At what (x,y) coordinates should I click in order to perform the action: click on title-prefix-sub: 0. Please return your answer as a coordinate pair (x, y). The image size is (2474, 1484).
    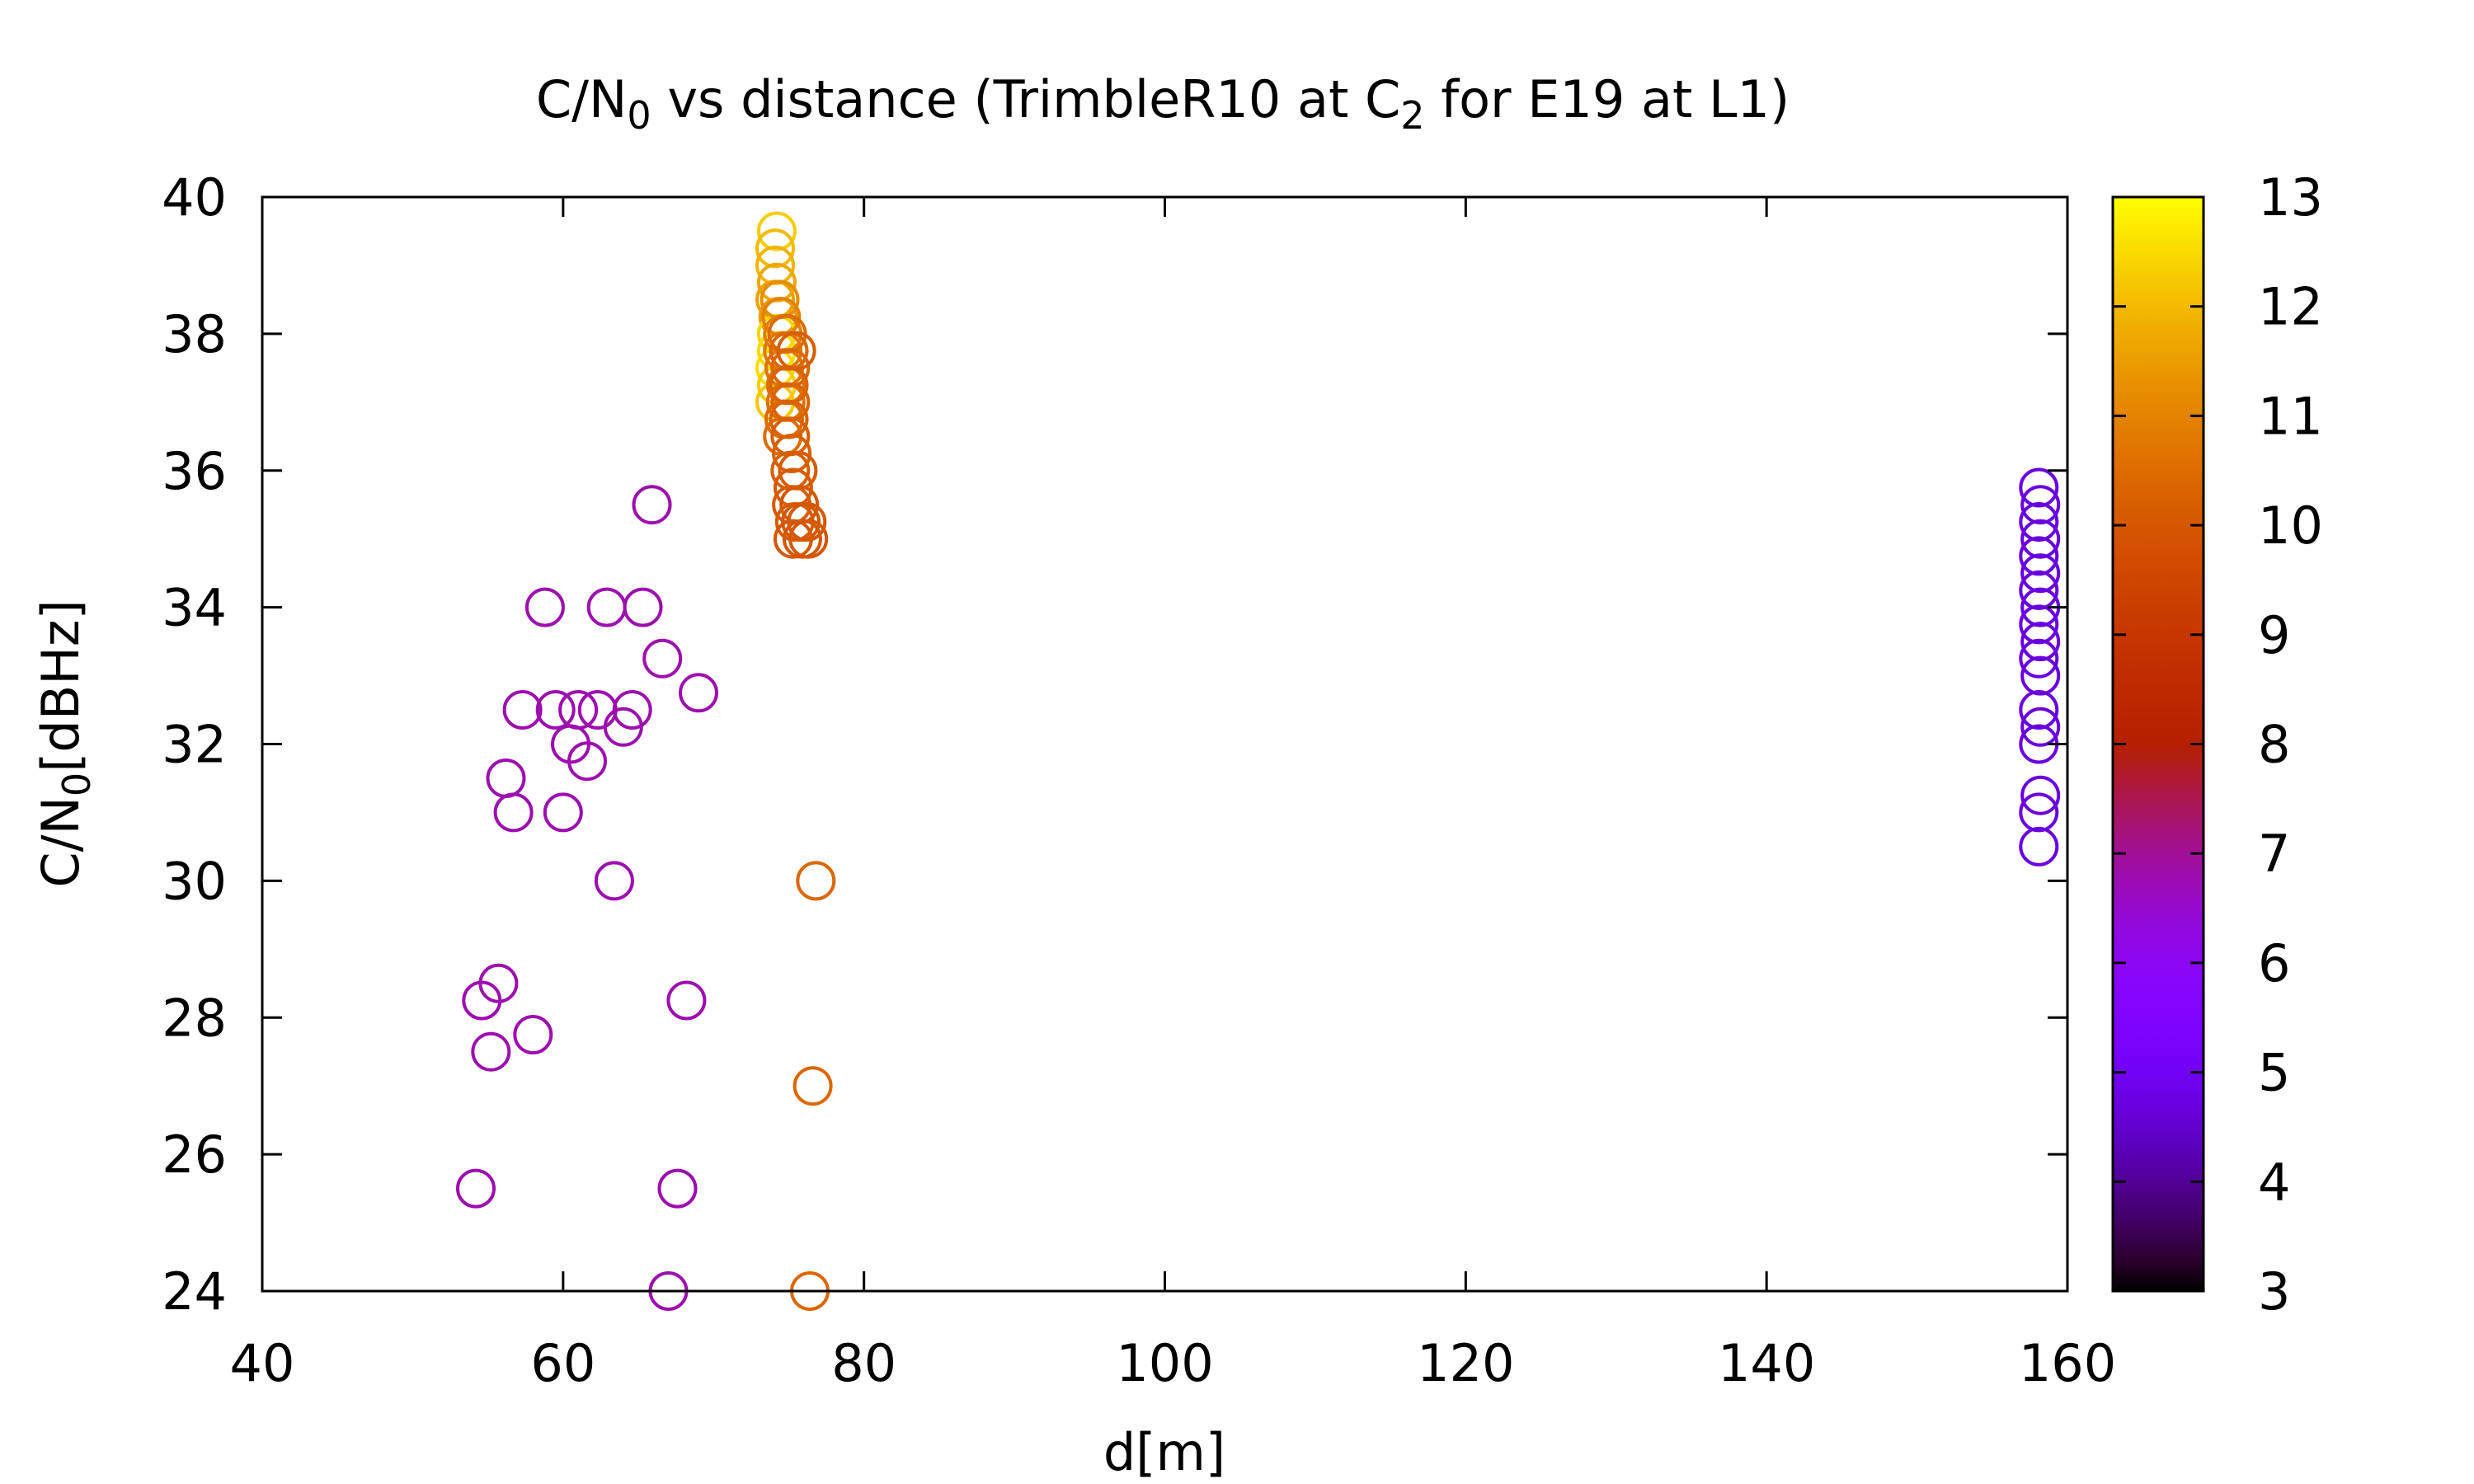
    Looking at the image, I should click on (639, 115).